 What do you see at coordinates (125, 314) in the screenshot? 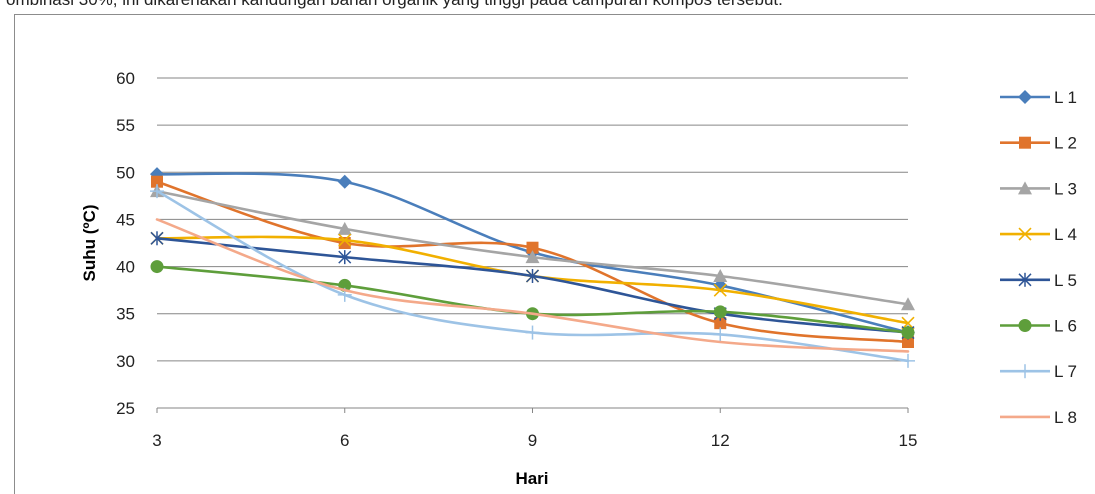
I see `y-tick-label: 35` at bounding box center [125, 314].